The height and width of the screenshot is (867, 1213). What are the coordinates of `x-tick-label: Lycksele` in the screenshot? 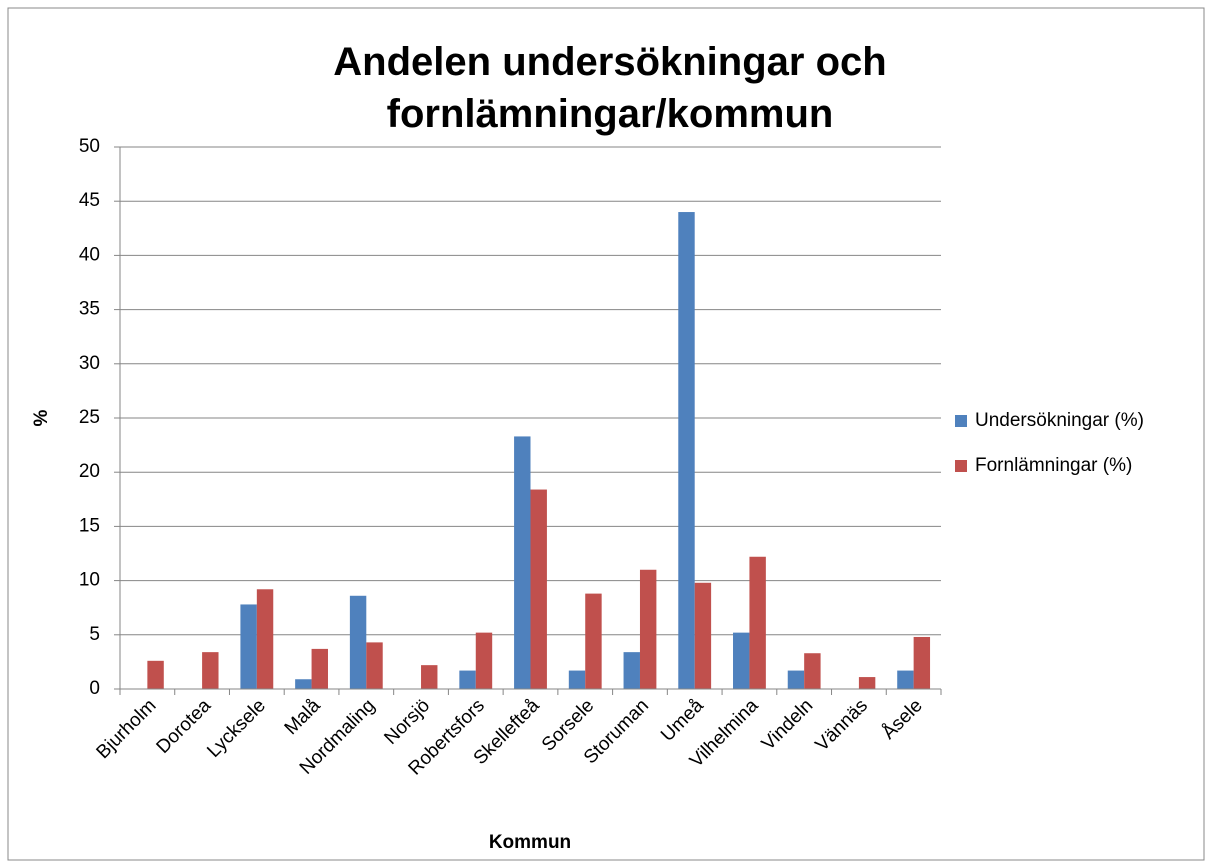 It's located at (236, 728).